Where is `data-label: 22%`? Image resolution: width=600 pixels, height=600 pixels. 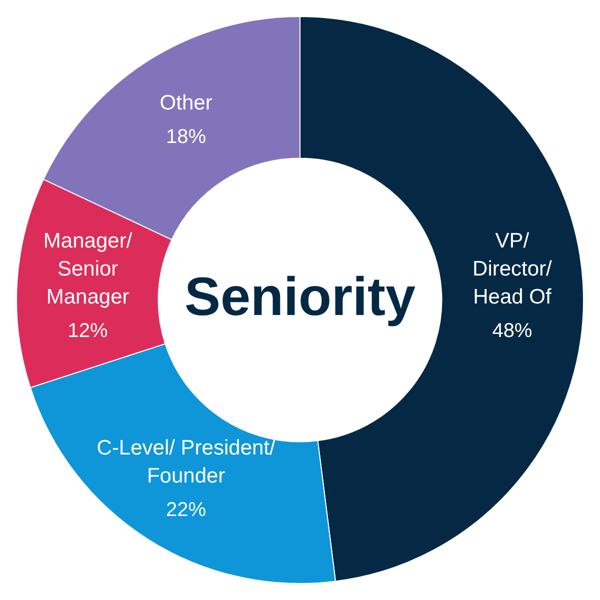
data-label: 22% is located at coordinates (186, 510).